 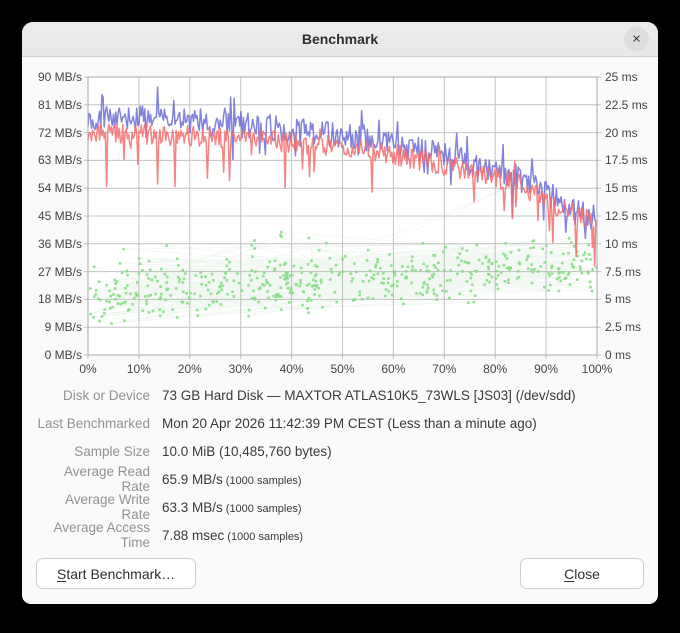 I want to click on x-tick-label: 10%, so click(x=138, y=369).